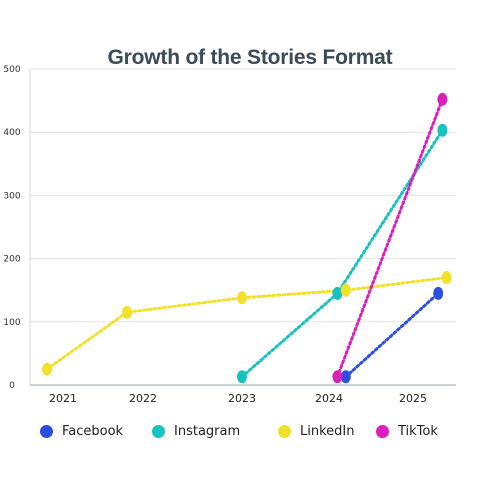 This screenshot has height=500, width=500. I want to click on legend-item-tiktok: TikTok, so click(407, 431).